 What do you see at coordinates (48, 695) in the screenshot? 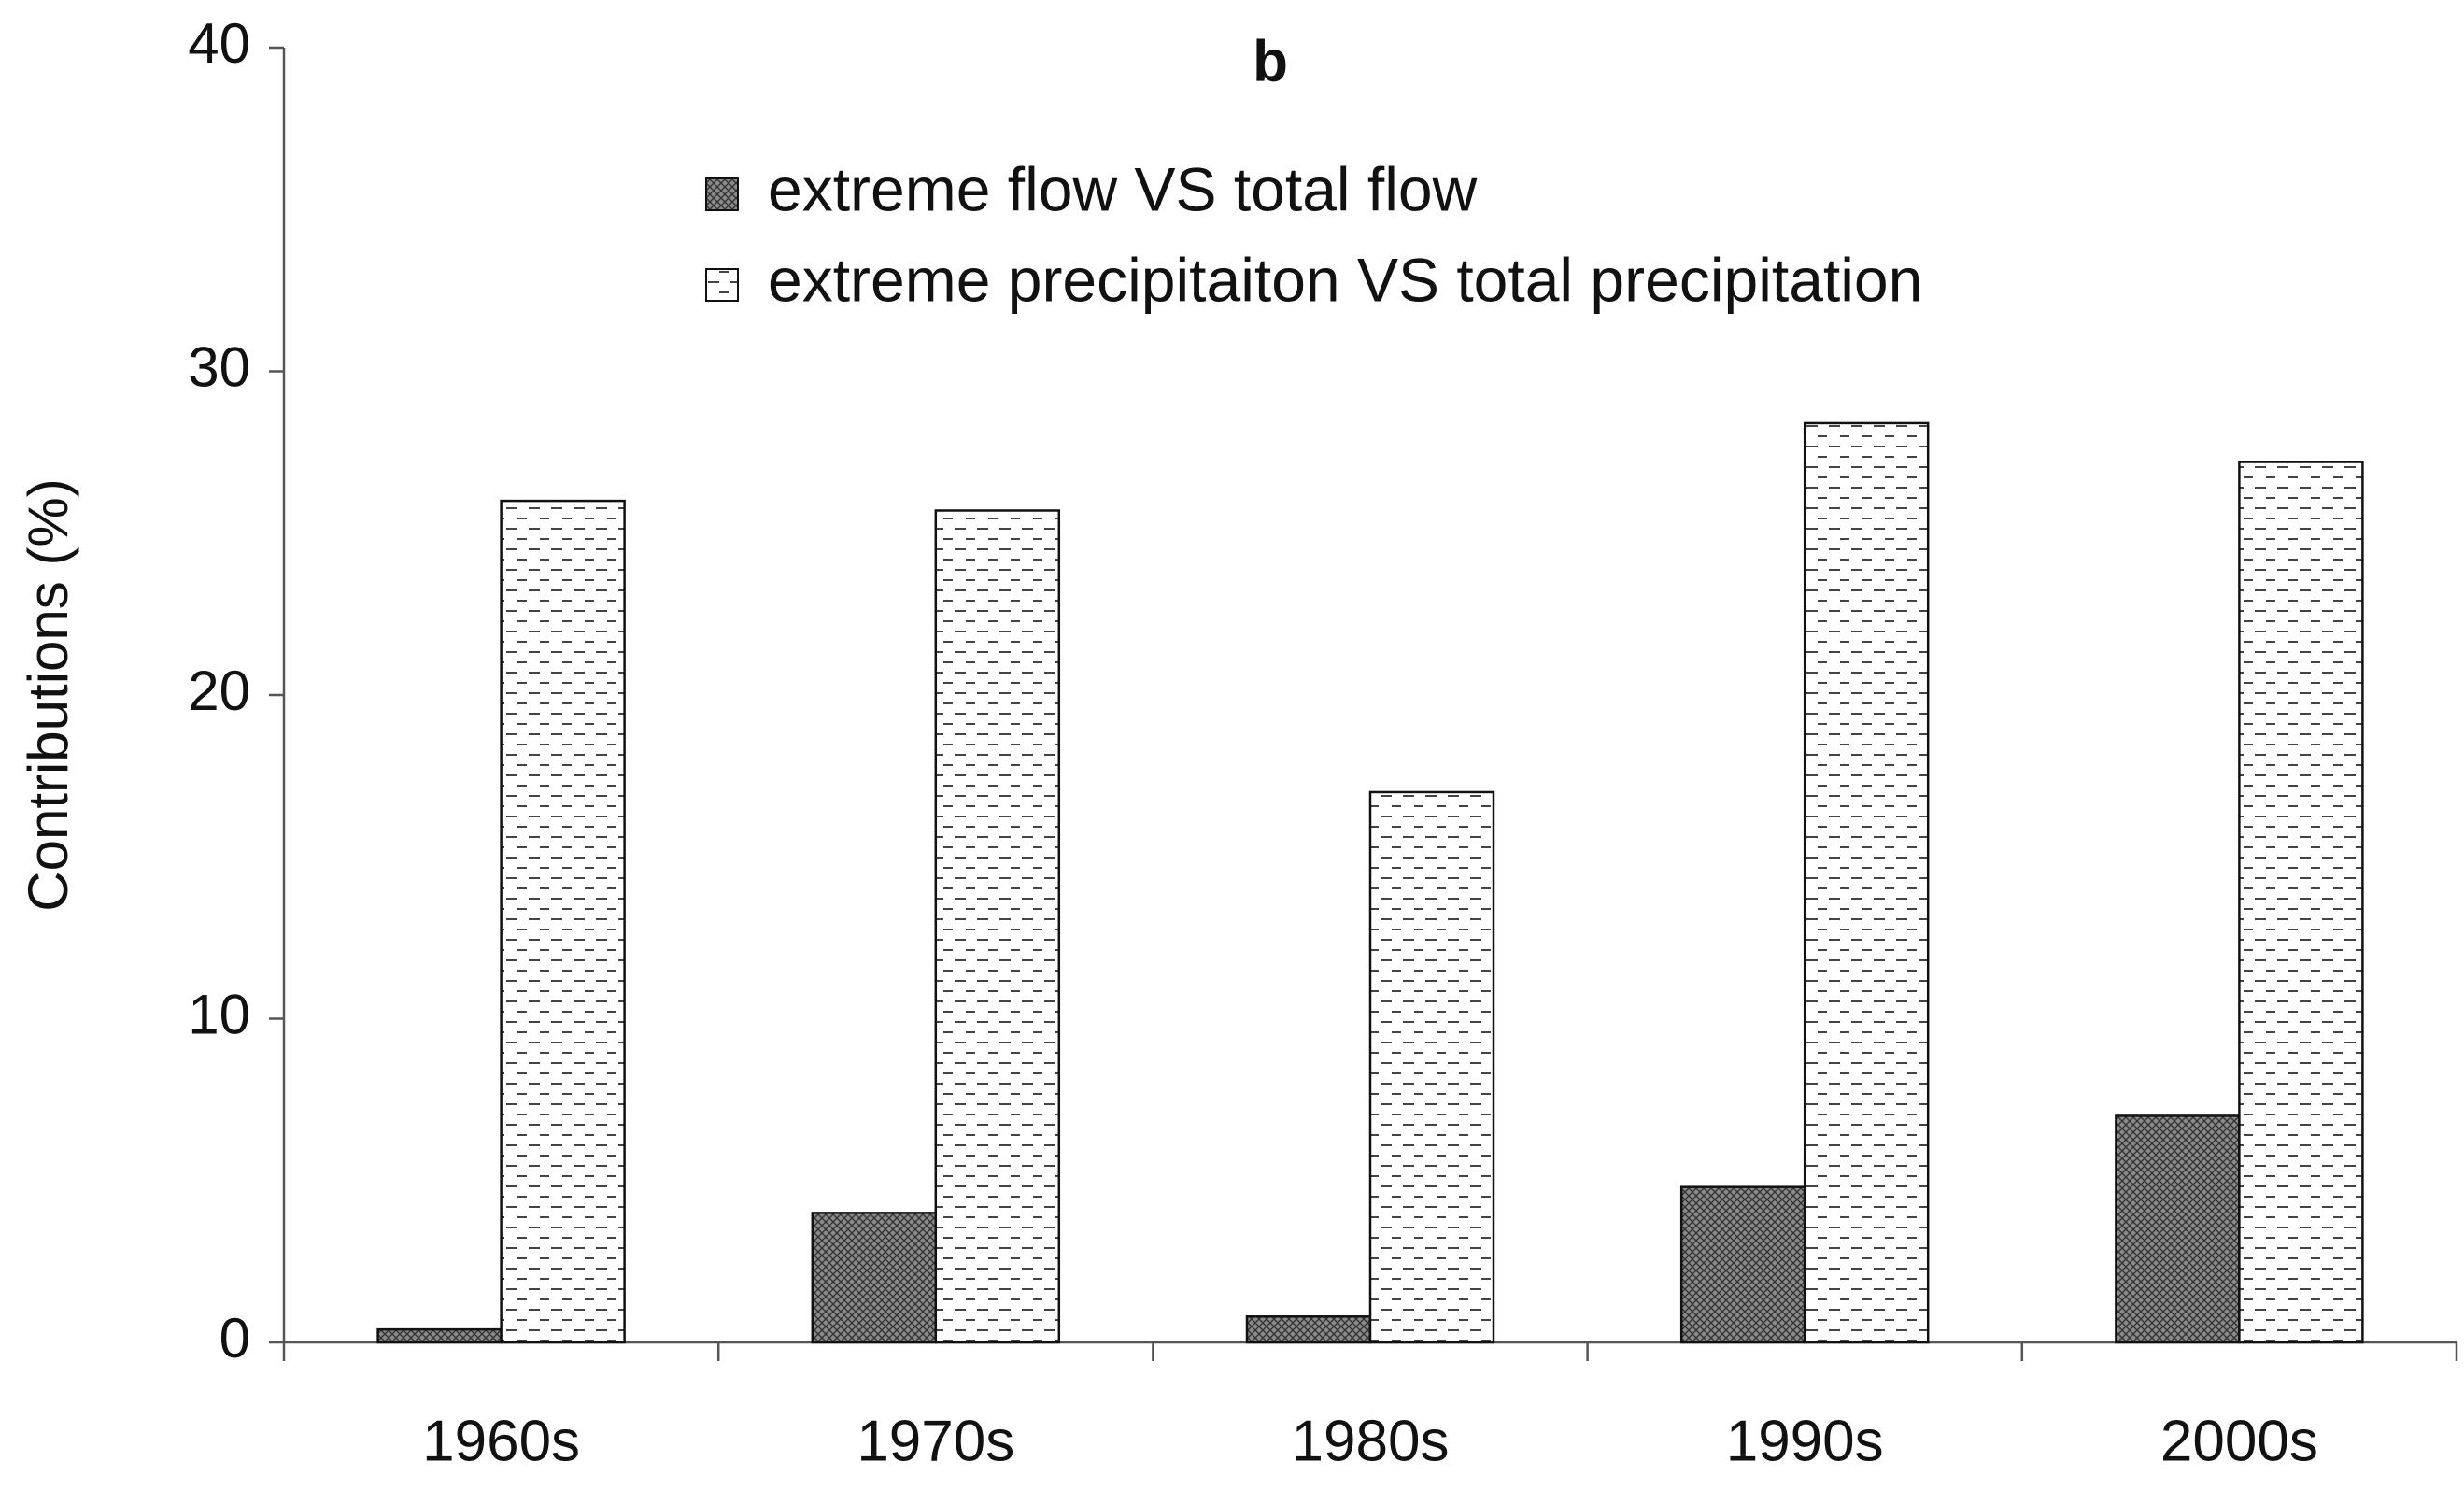
I see `y-axis-label: Contributions (%)` at bounding box center [48, 695].